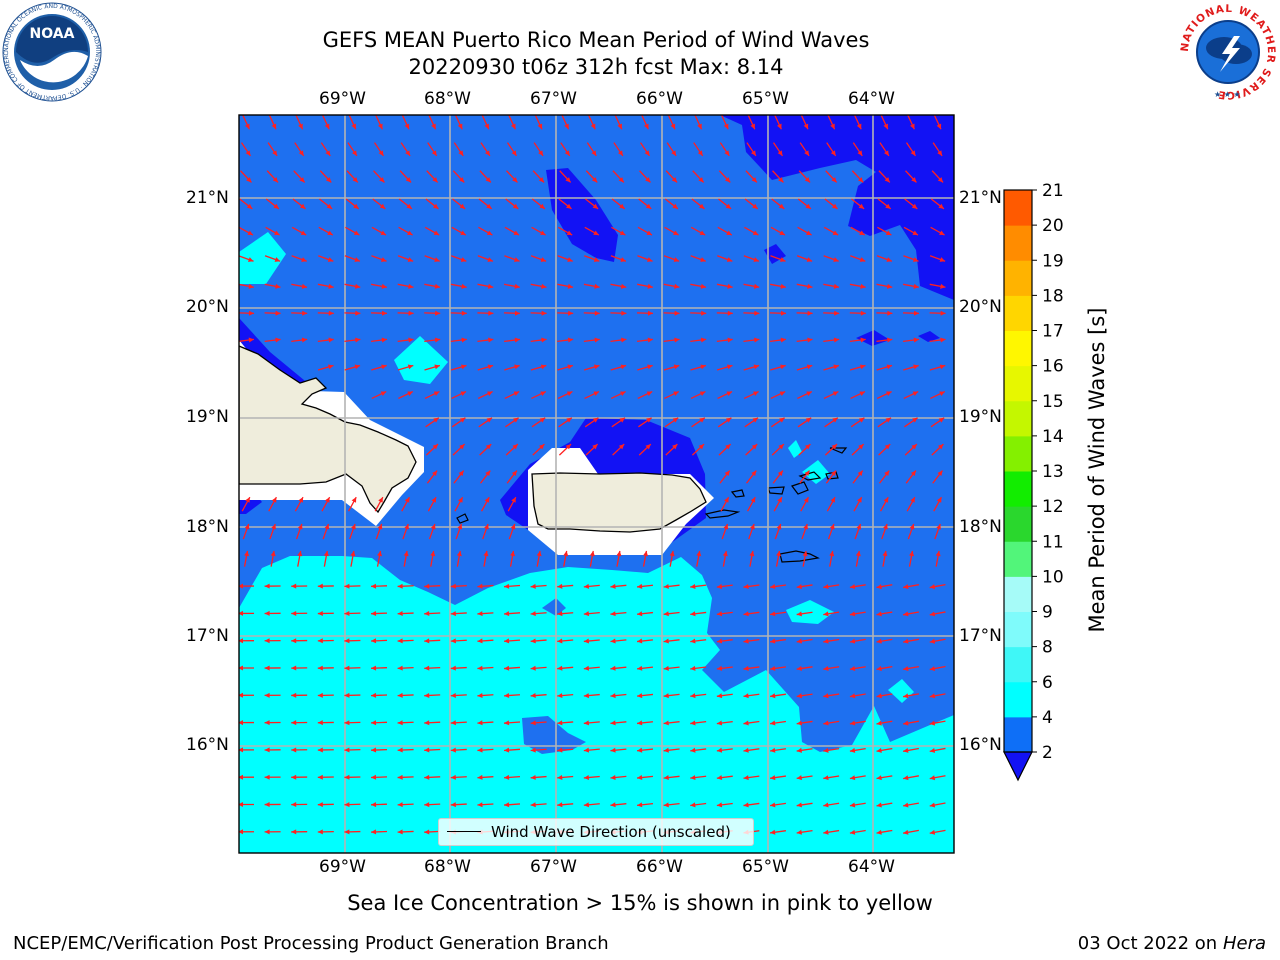 Image resolution: width=1280 pixels, height=960 pixels. I want to click on lat-label-left: 19°N, so click(207, 417).